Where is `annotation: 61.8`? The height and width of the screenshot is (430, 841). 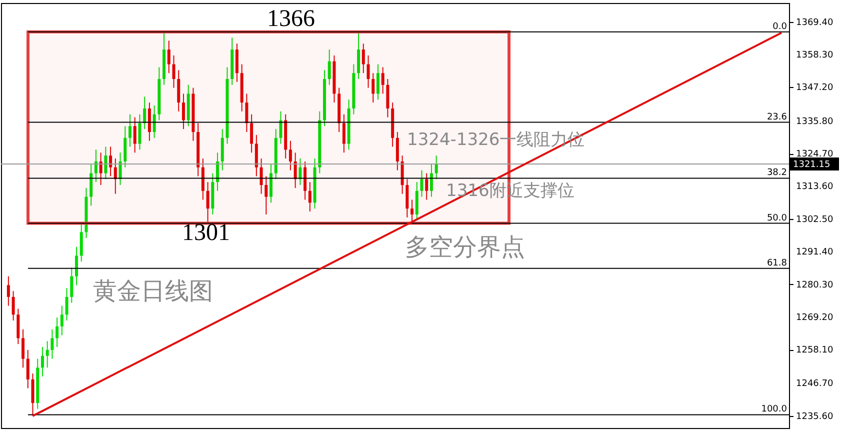 annotation: 61.8 is located at coordinates (777, 263).